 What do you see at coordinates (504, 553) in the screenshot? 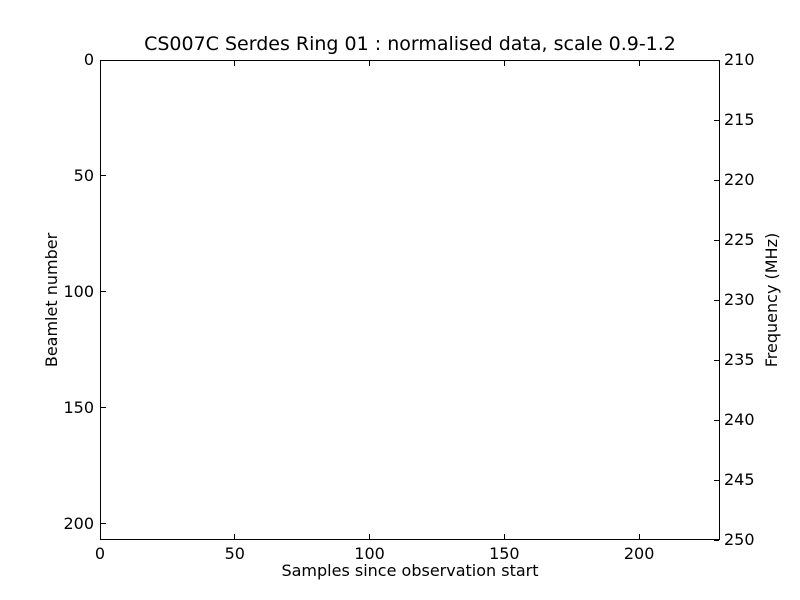
I see `x-tick-label: 150` at bounding box center [504, 553].